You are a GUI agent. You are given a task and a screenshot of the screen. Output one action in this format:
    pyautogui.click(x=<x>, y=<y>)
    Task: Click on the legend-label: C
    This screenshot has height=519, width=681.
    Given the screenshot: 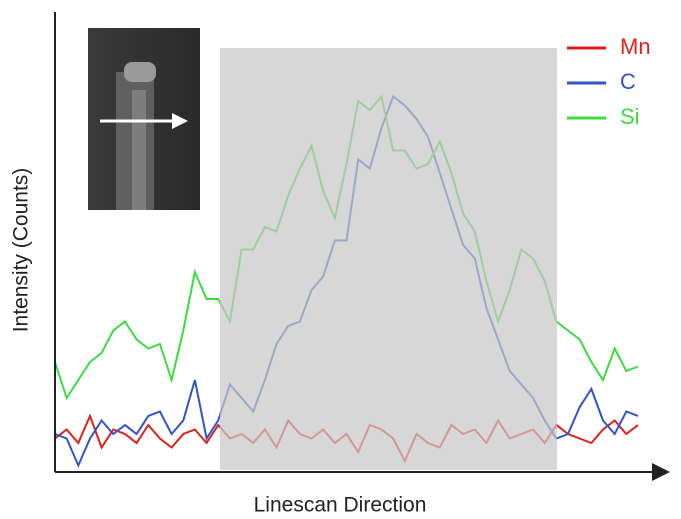 What is the action you would take?
    pyautogui.click(x=628, y=81)
    